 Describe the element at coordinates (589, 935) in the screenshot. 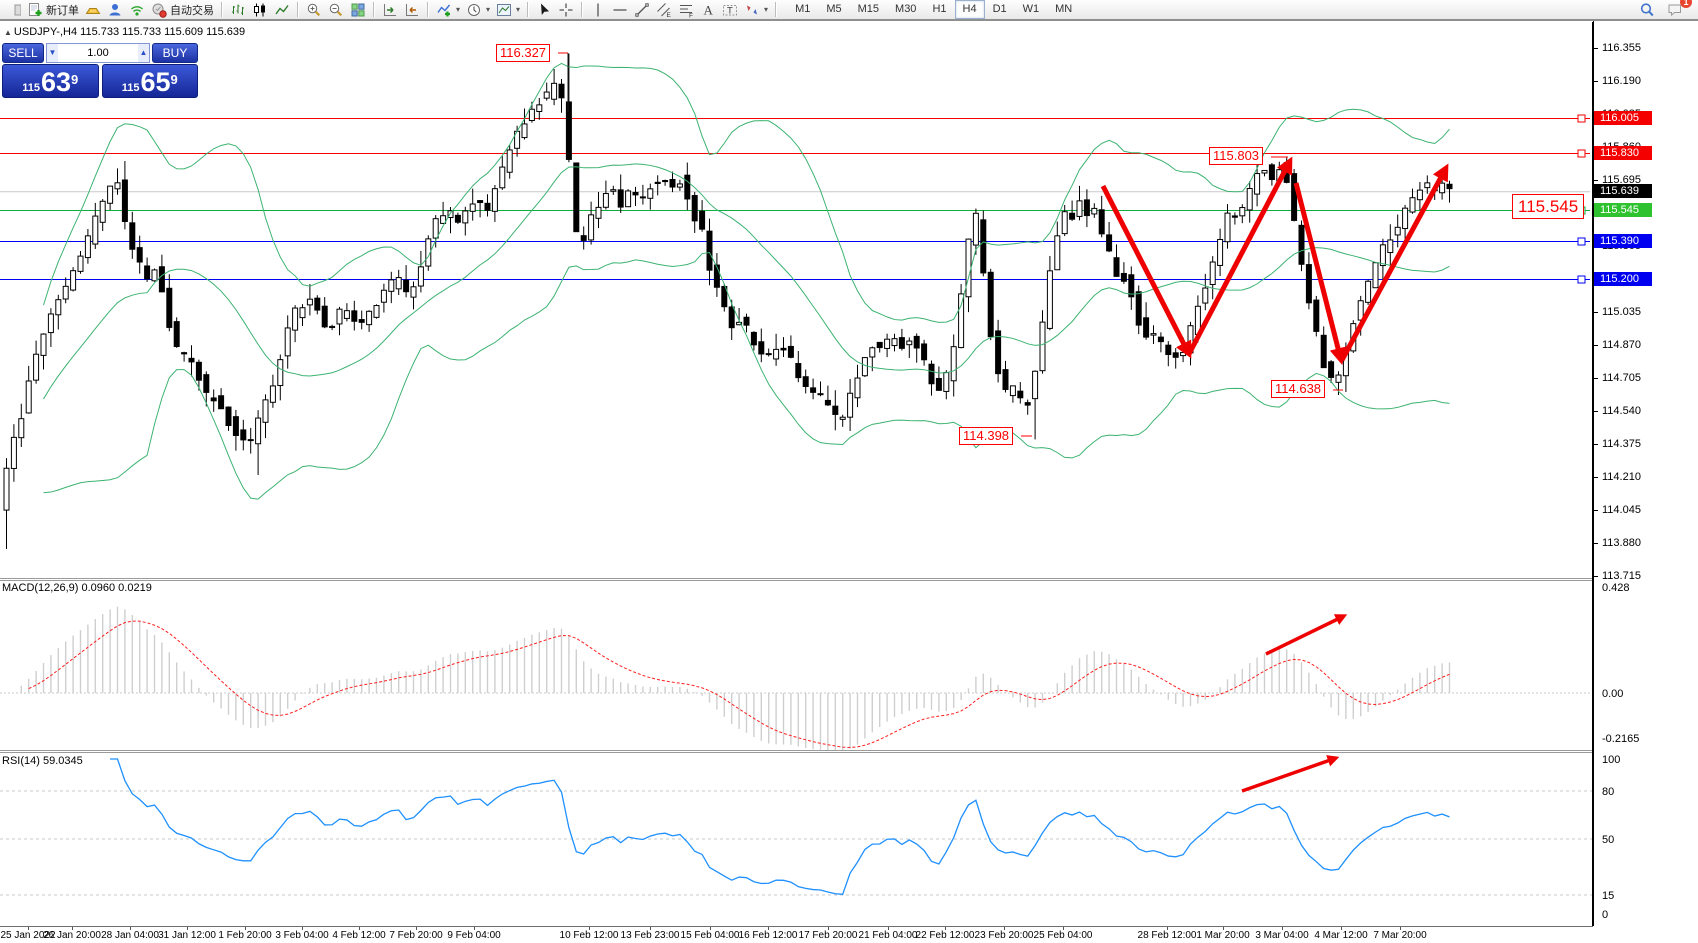

I see `time-label: 10 Feb 12:00` at that location.